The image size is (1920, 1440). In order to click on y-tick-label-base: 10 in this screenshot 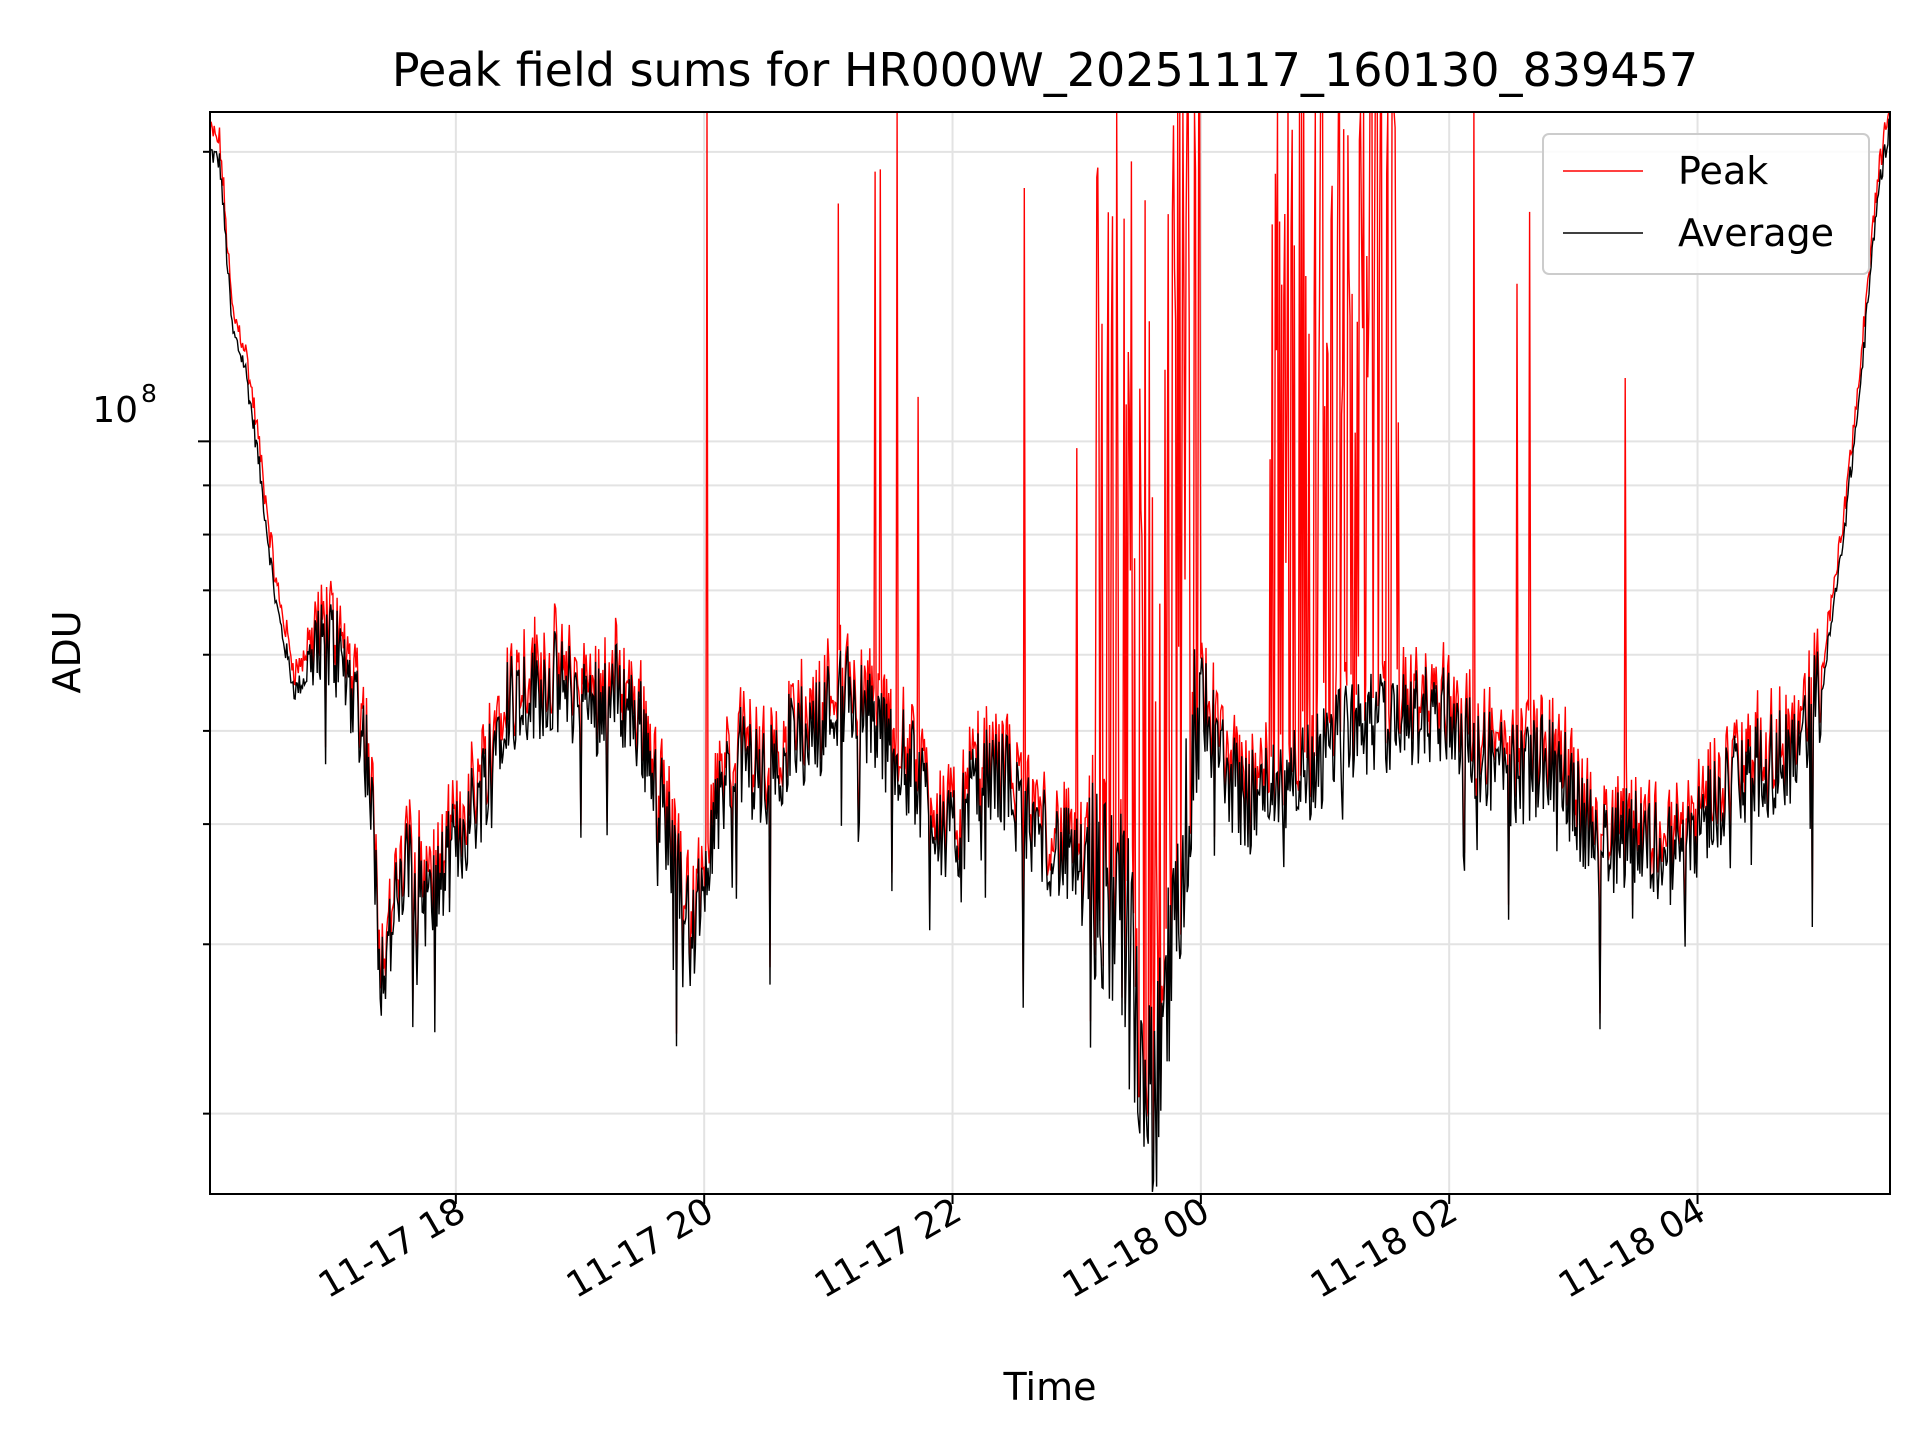, I will do `click(115, 410)`.